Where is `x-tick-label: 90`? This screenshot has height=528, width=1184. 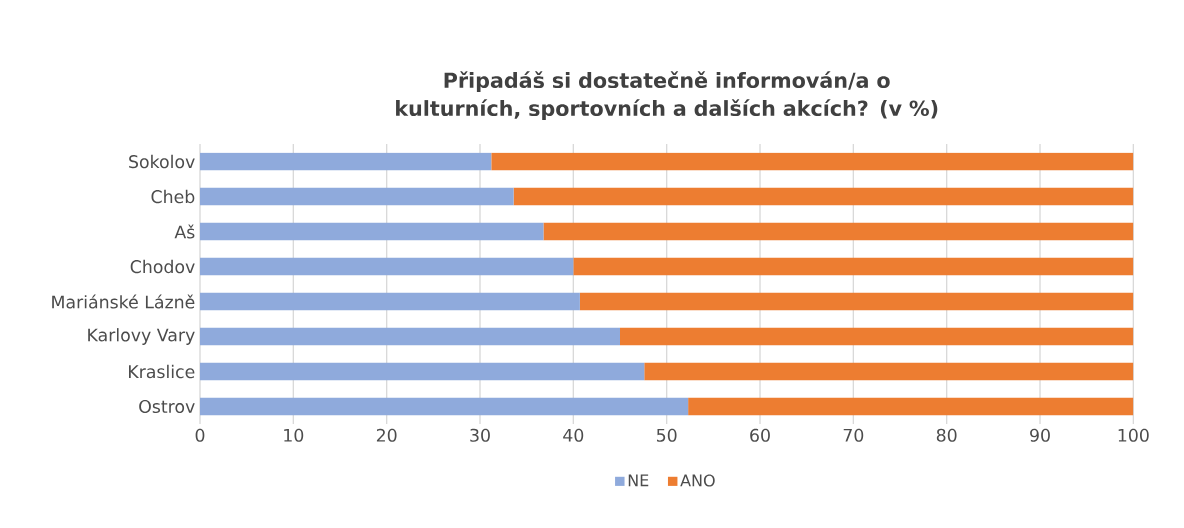
x-tick-label: 90 is located at coordinates (1040, 435).